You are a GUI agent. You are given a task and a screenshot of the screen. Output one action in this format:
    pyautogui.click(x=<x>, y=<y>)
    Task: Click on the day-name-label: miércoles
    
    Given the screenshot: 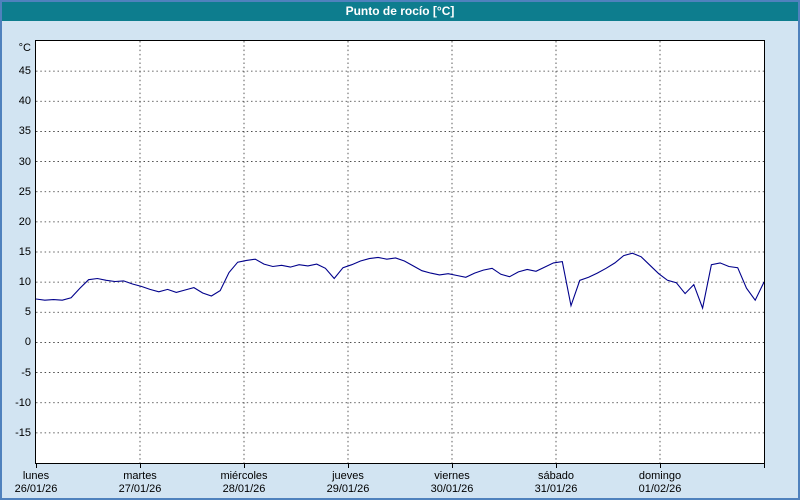 What is the action you would take?
    pyautogui.click(x=244, y=476)
    